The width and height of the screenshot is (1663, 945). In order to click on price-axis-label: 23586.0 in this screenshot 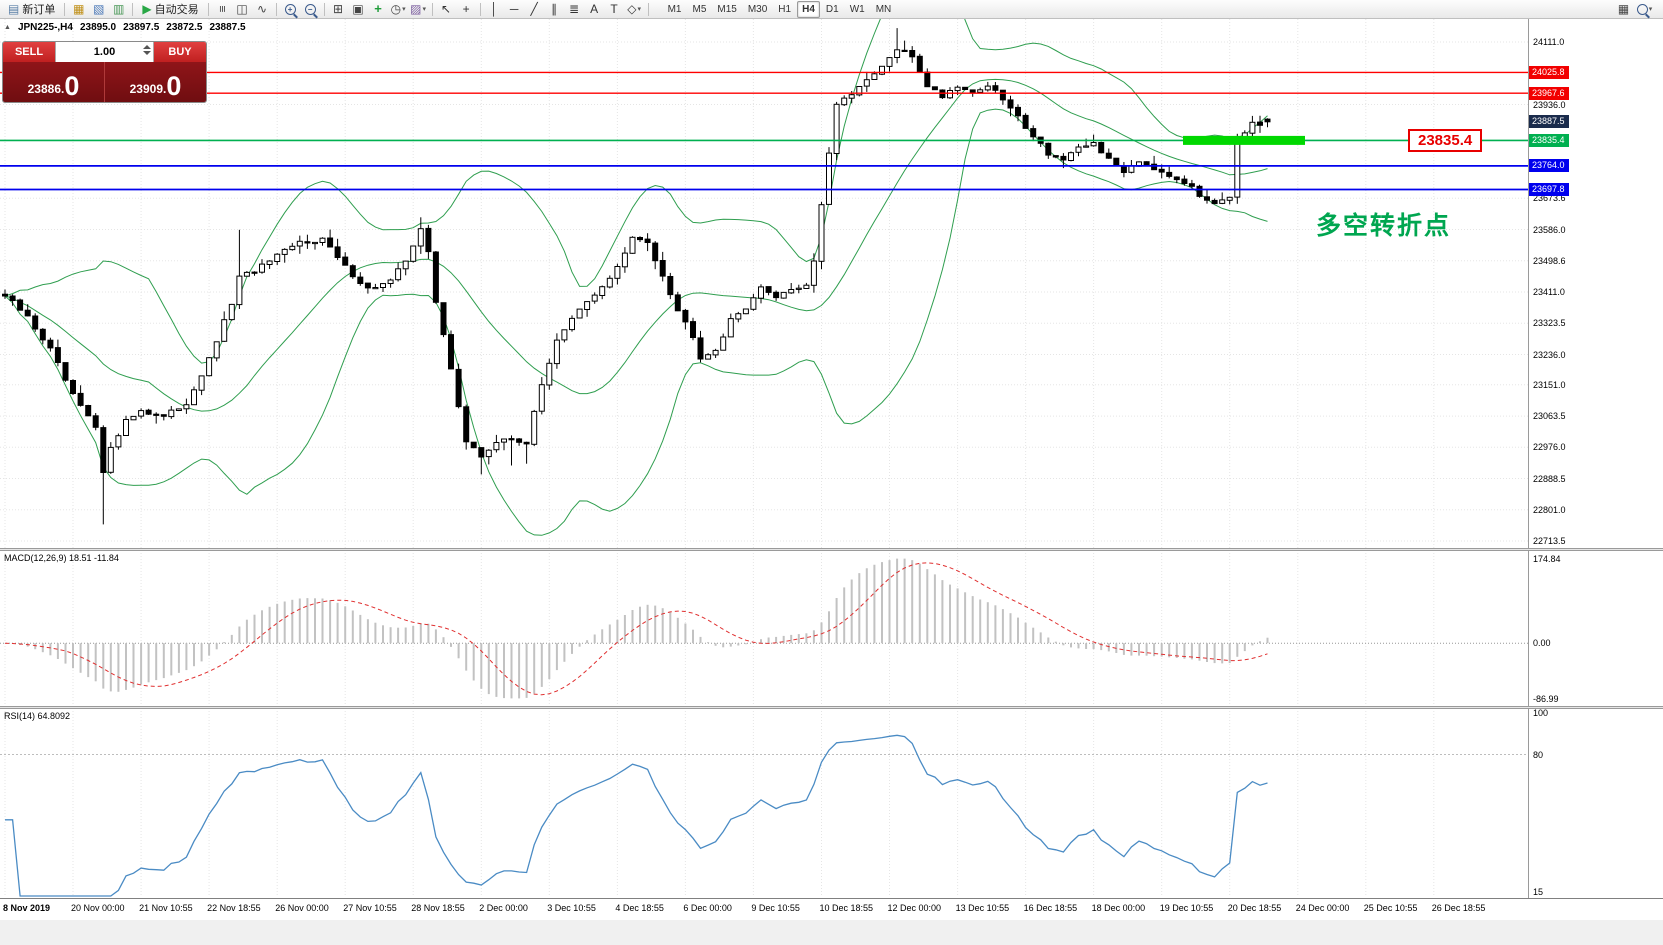, I will do `click(1549, 229)`.